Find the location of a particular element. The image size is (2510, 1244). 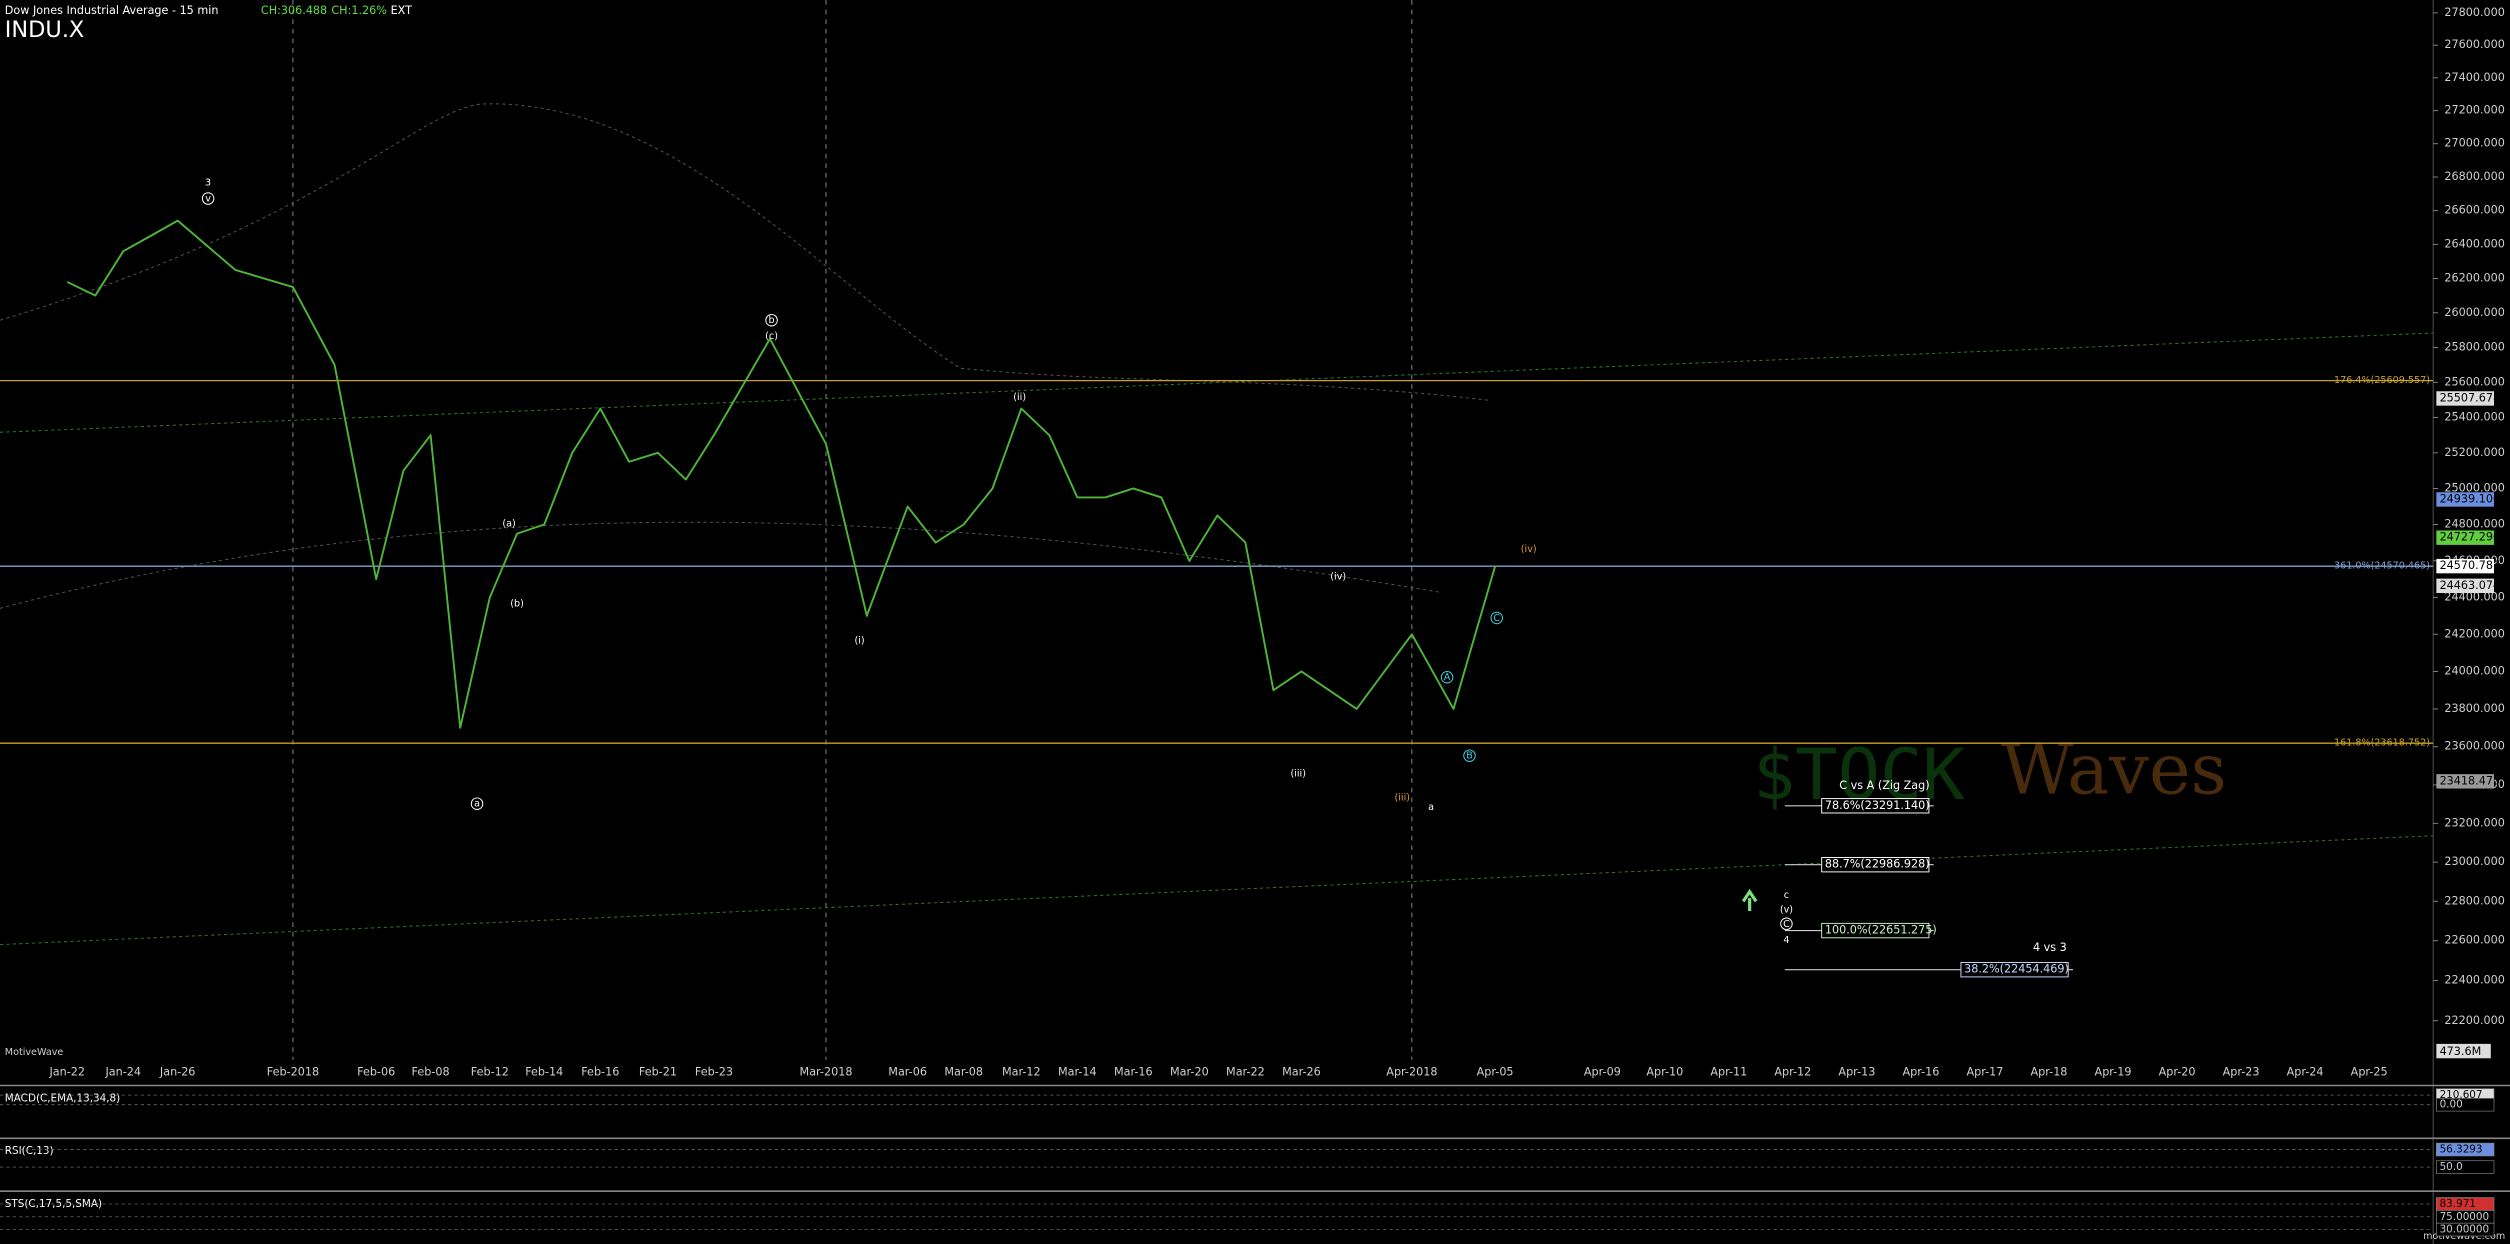

y-tick-label: 24800.000 is located at coordinates (2474, 524).